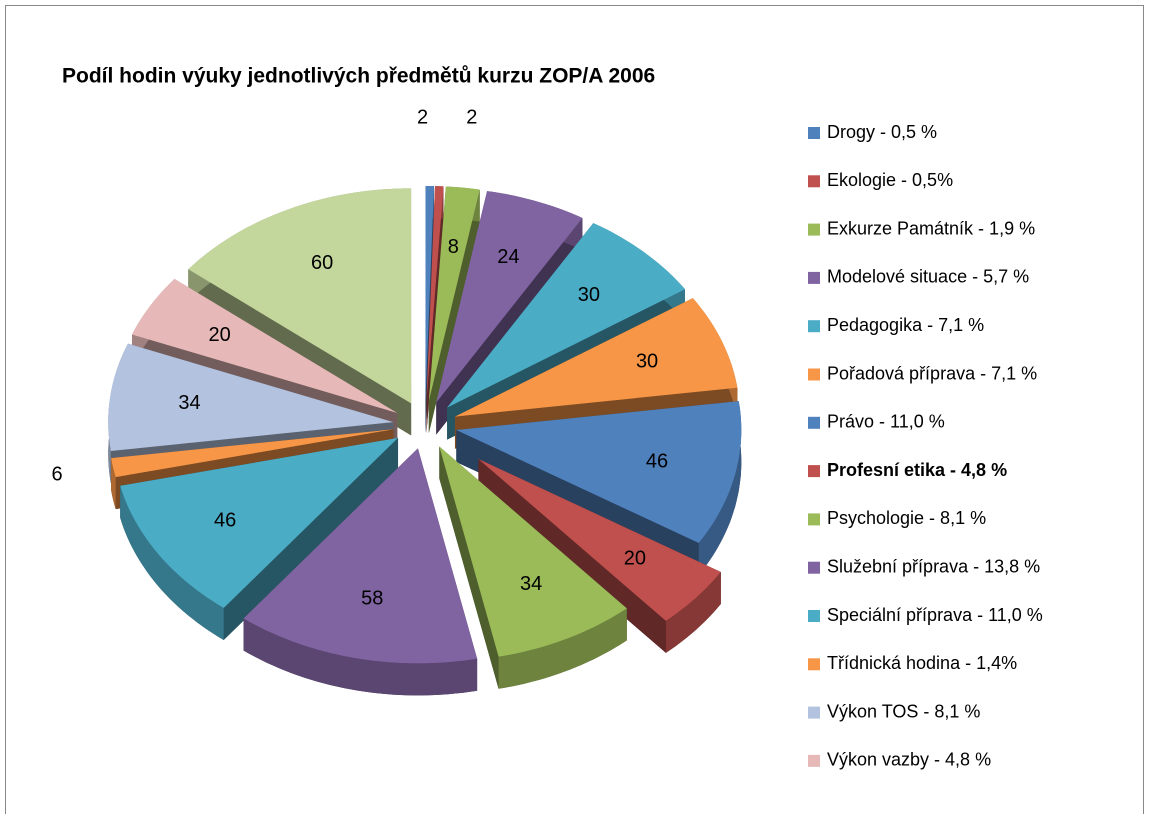  What do you see at coordinates (905, 325) in the screenshot?
I see `legend-label: Pedagogika - 7,1 %` at bounding box center [905, 325].